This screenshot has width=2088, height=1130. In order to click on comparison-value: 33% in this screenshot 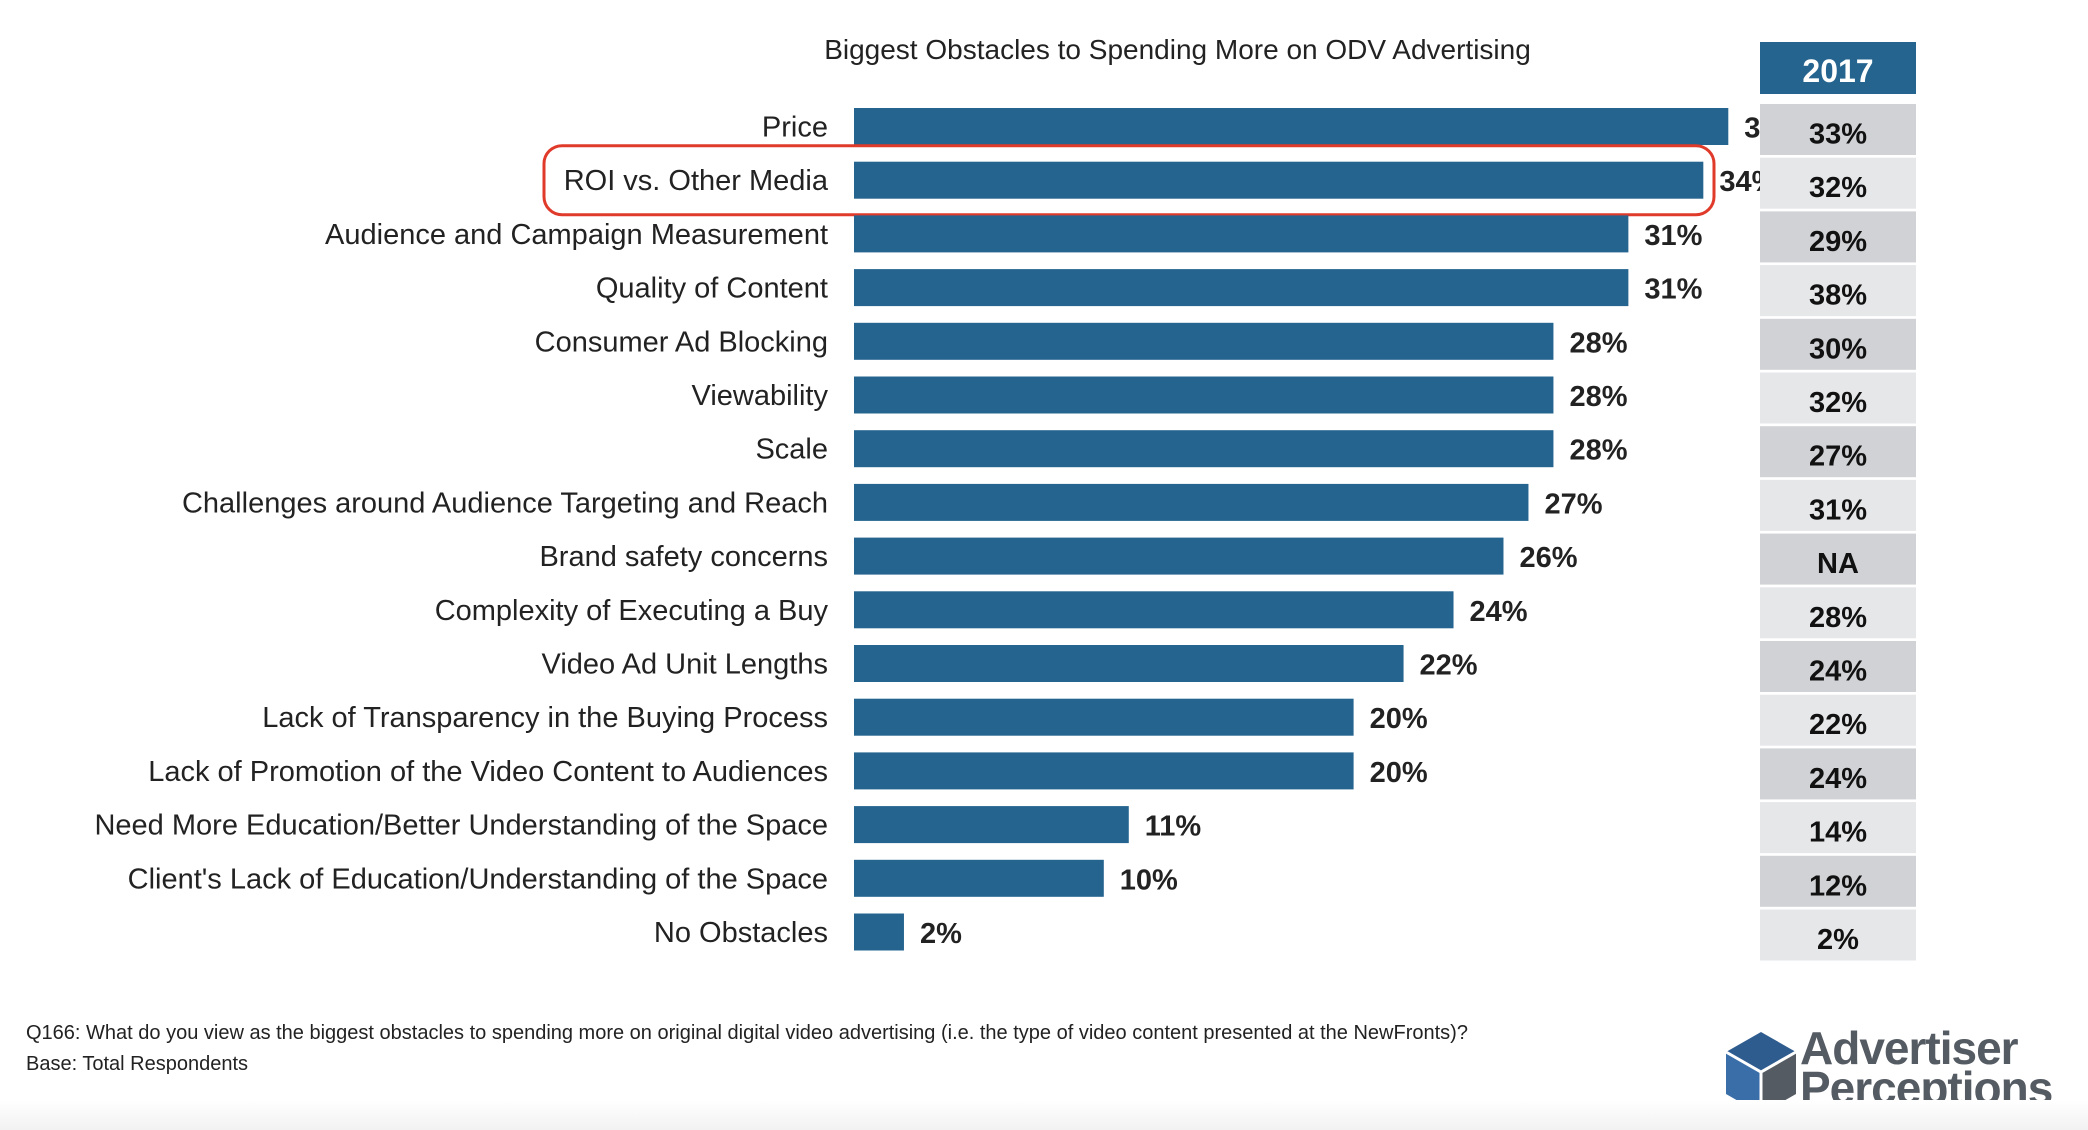, I will do `click(1838, 135)`.